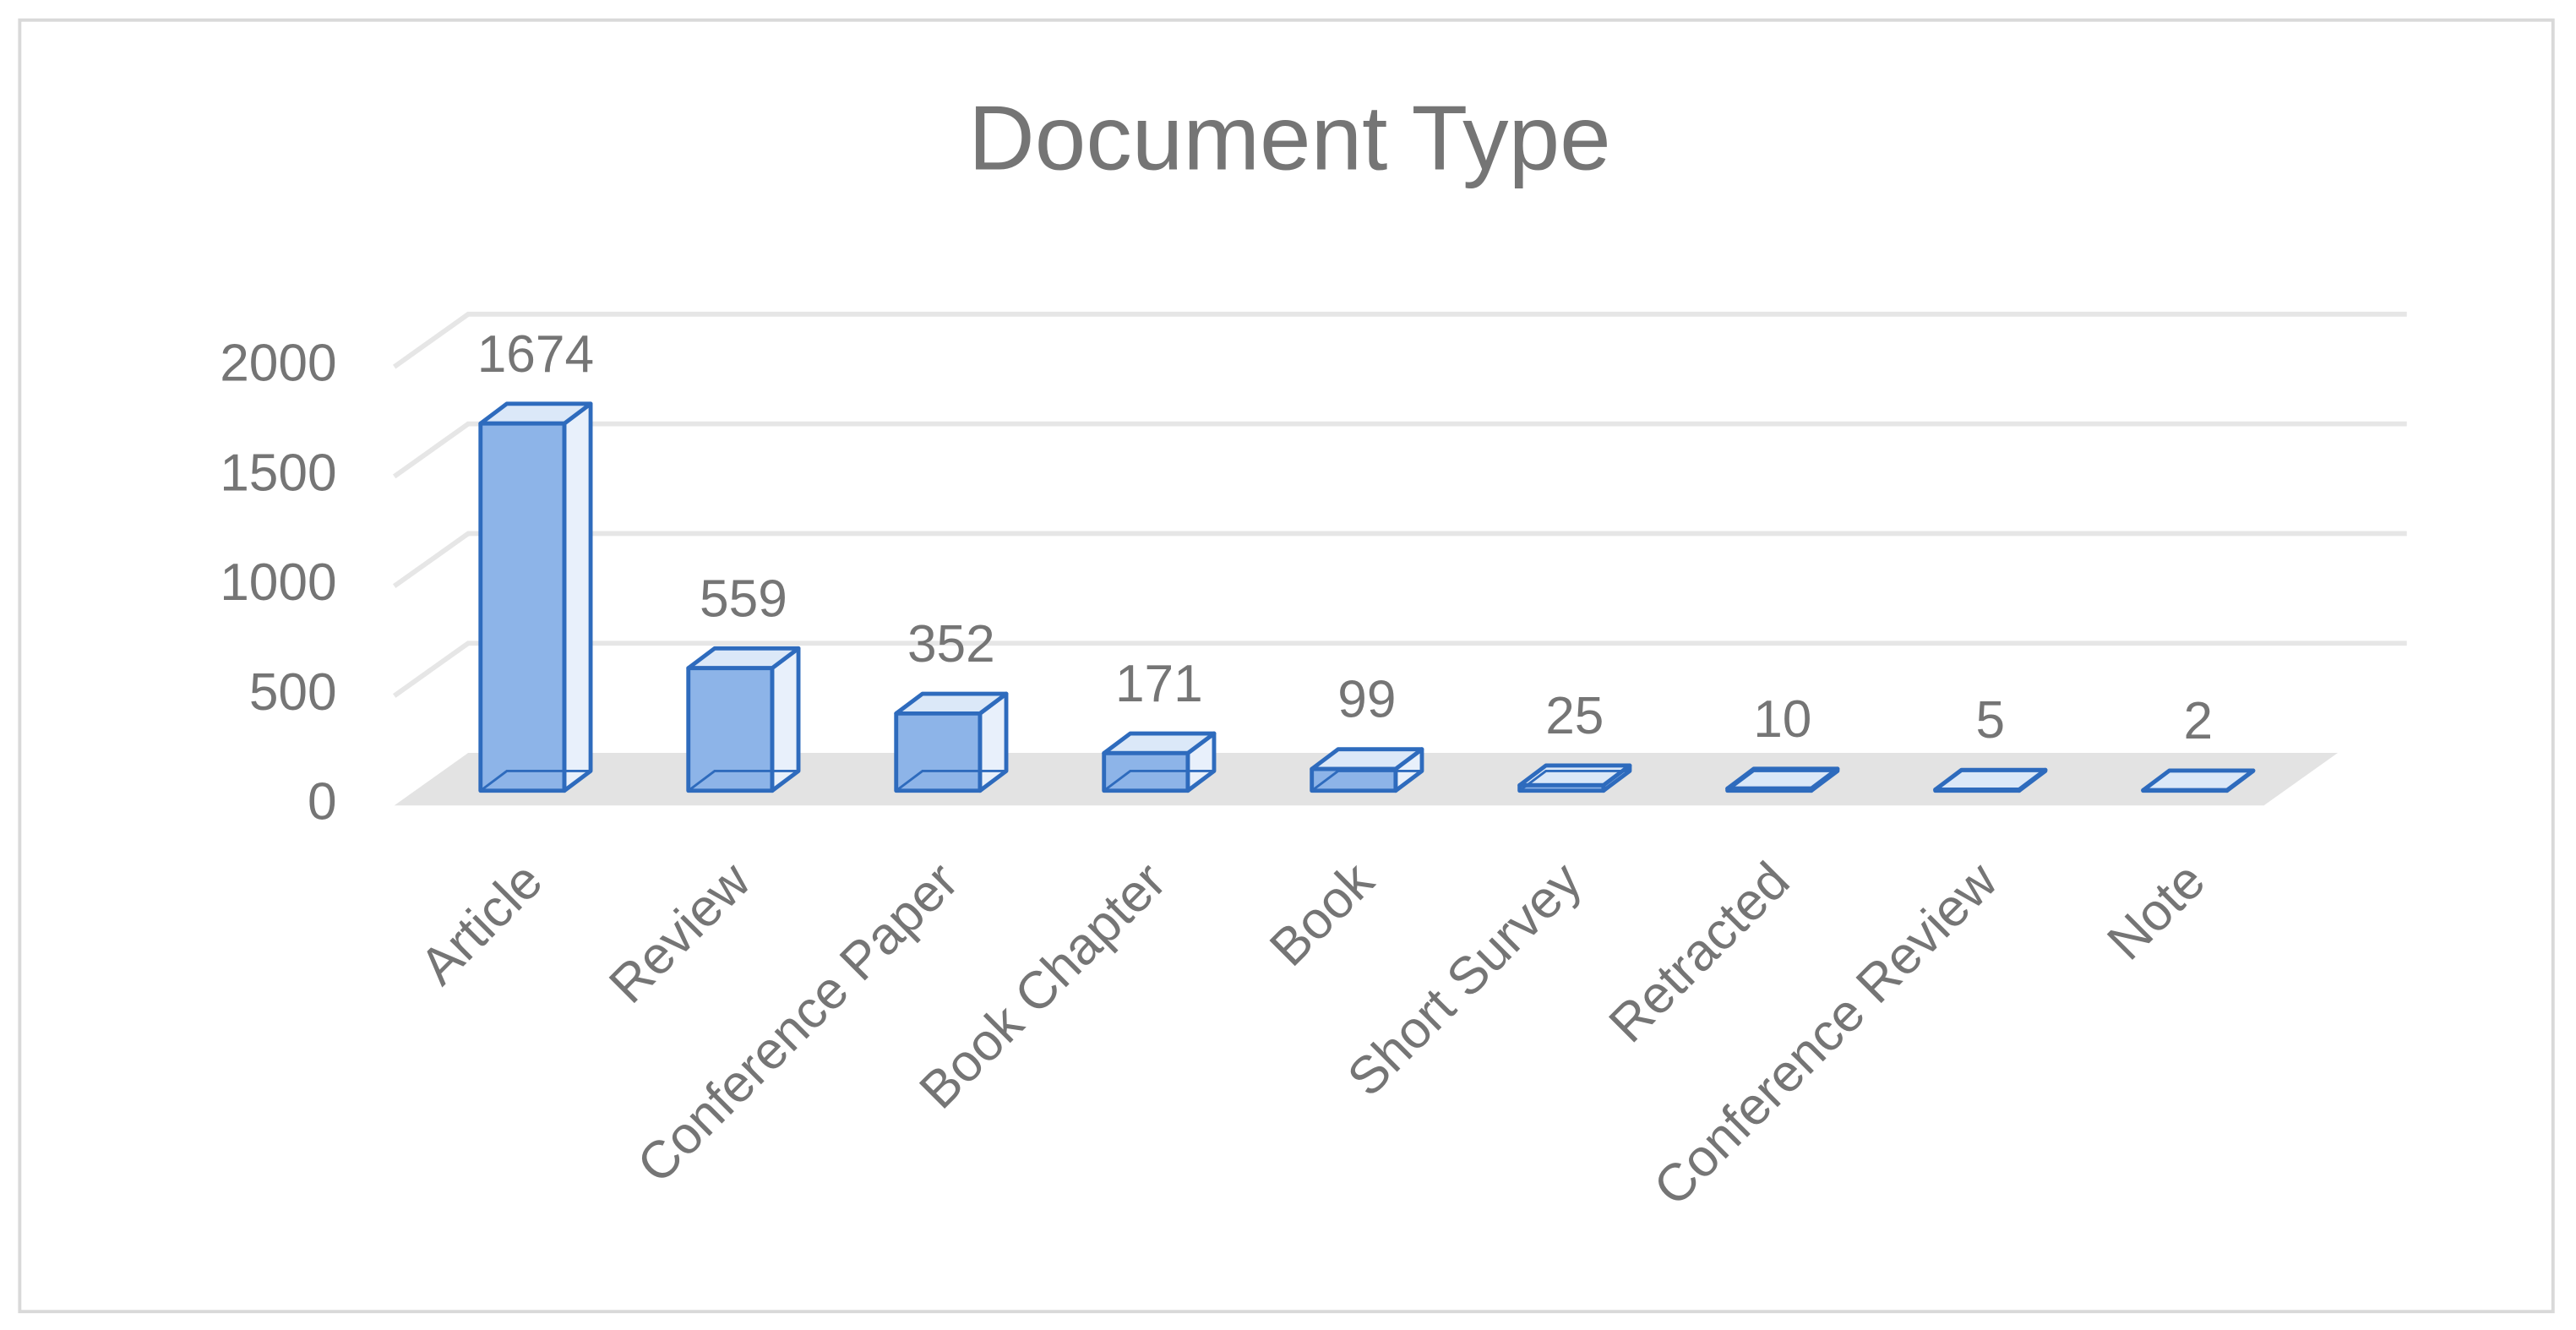  What do you see at coordinates (951, 644) in the screenshot?
I see `value-label: 352` at bounding box center [951, 644].